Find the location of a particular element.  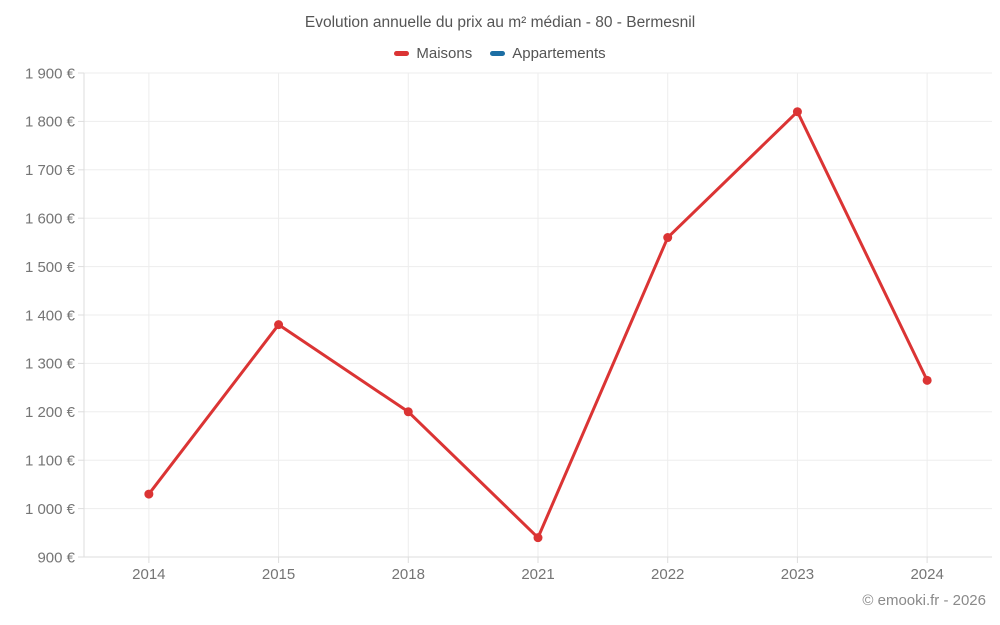

legend-item-maisons: Maisons is located at coordinates (433, 53).